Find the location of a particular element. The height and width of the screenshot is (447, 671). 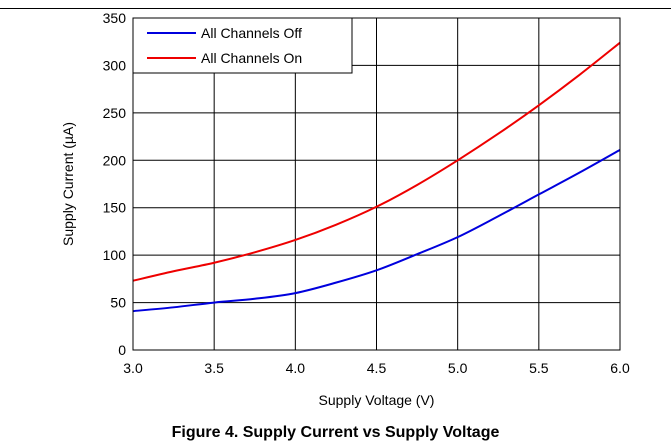

x-tick-label: 5.5 is located at coordinates (539, 368).